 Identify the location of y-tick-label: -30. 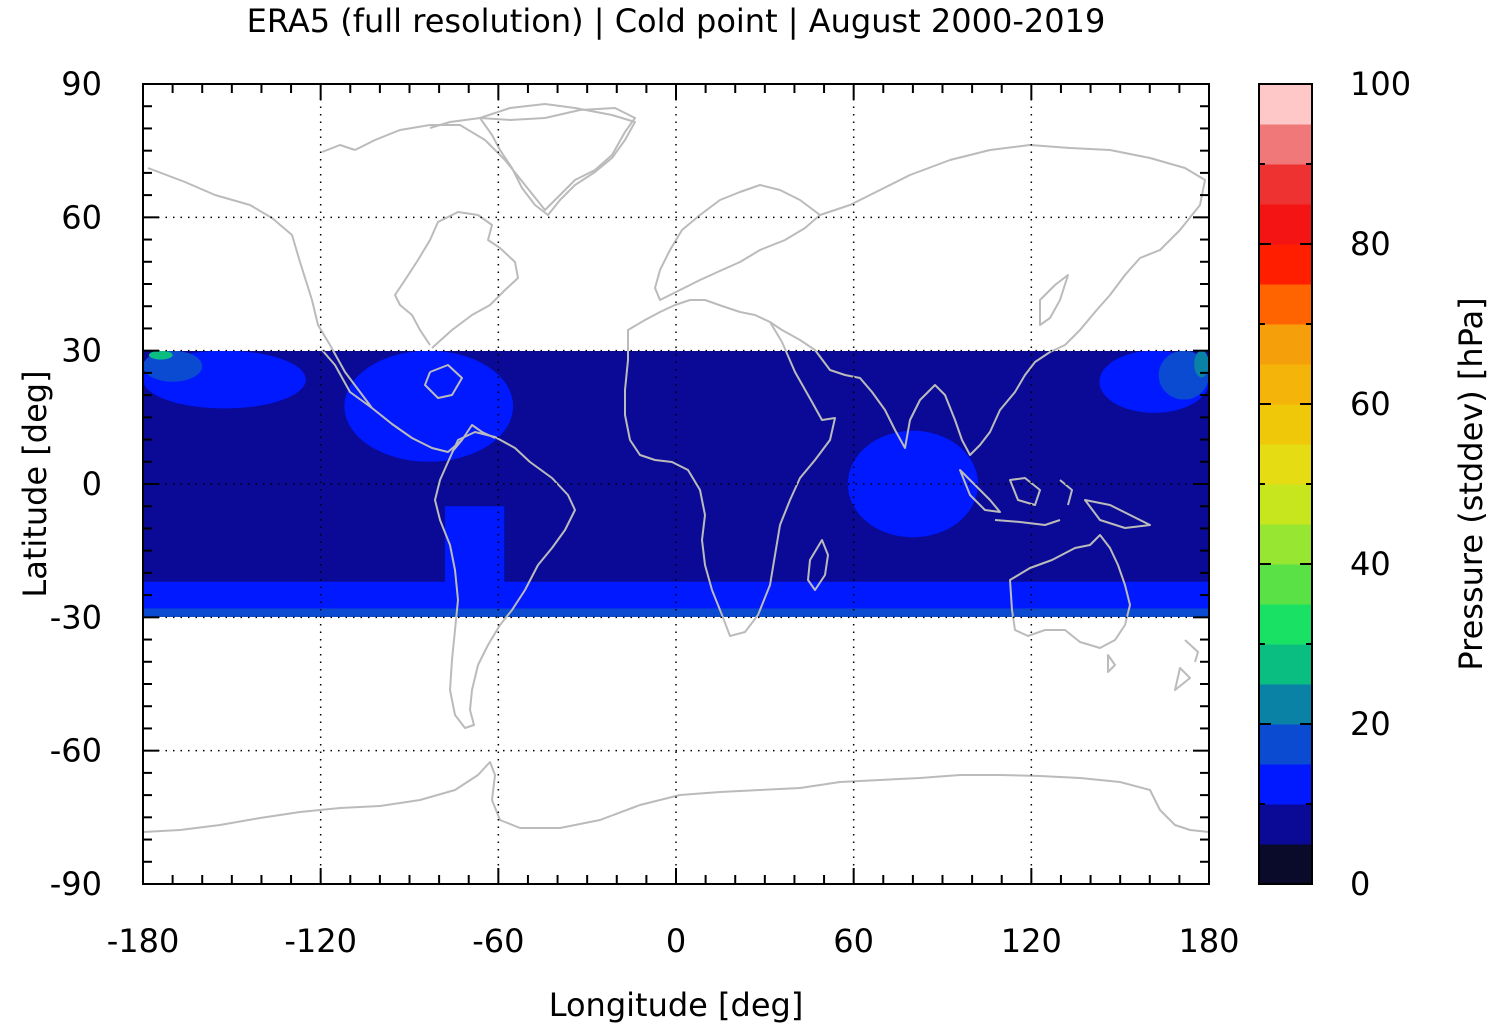
(76, 617).